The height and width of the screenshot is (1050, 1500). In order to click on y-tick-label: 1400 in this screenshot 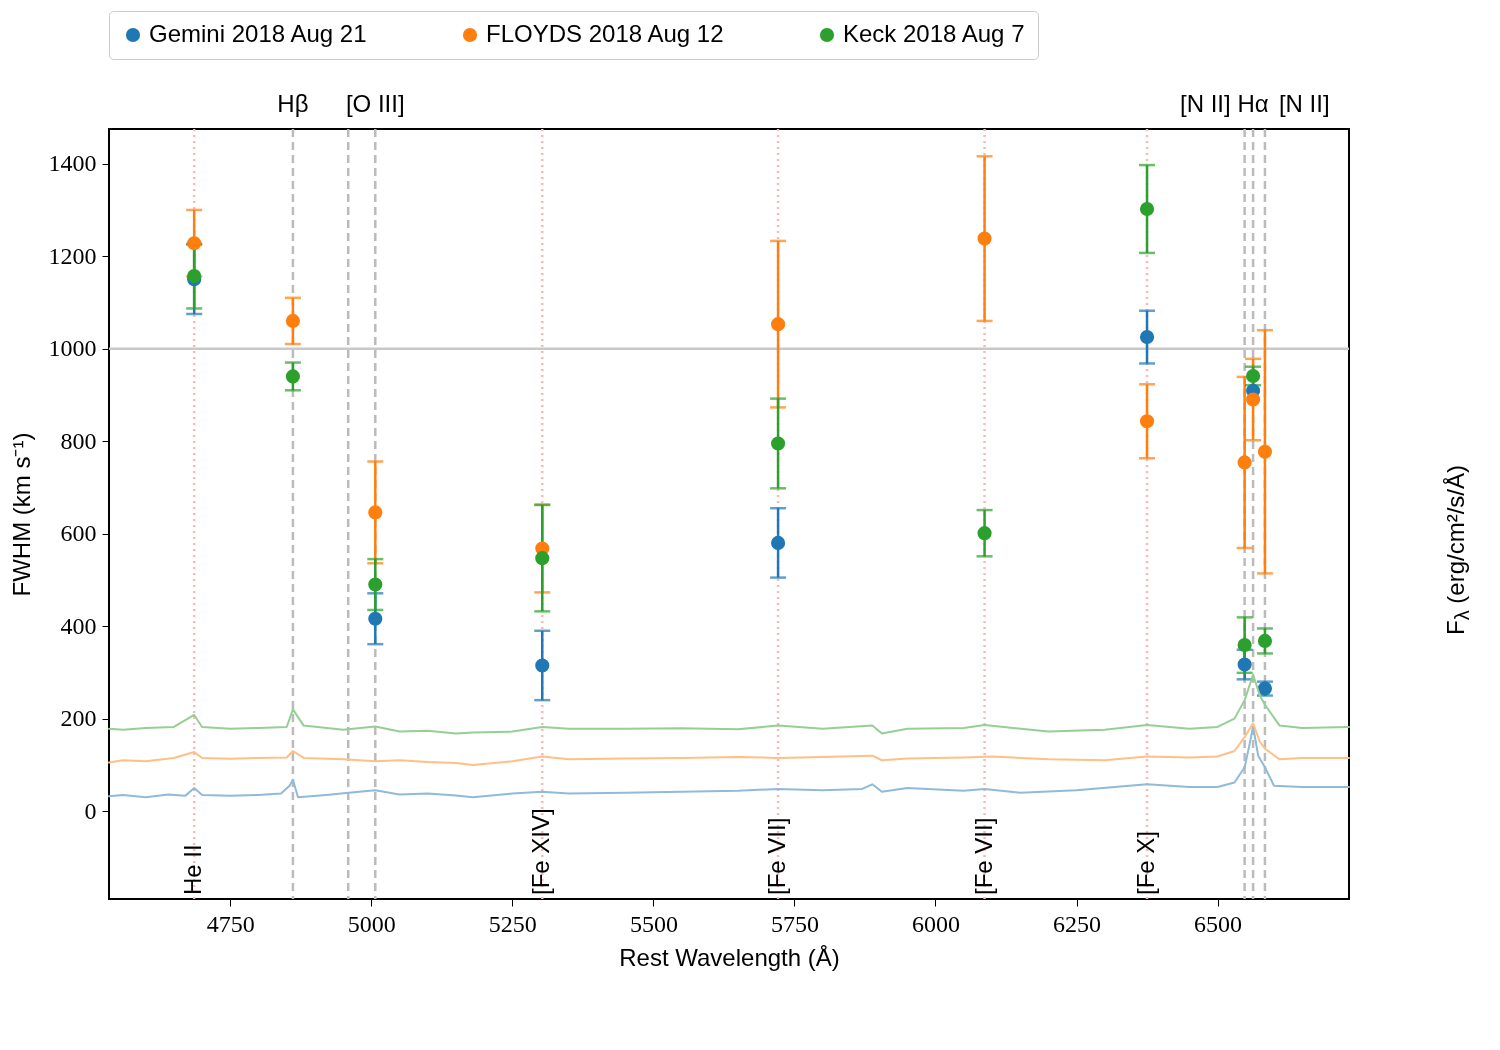, I will do `click(72, 163)`.